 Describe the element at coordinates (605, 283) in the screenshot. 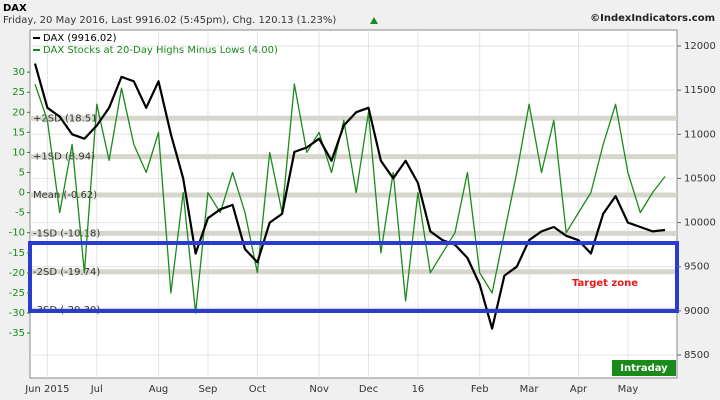

I see `annotation: Target zone` at that location.